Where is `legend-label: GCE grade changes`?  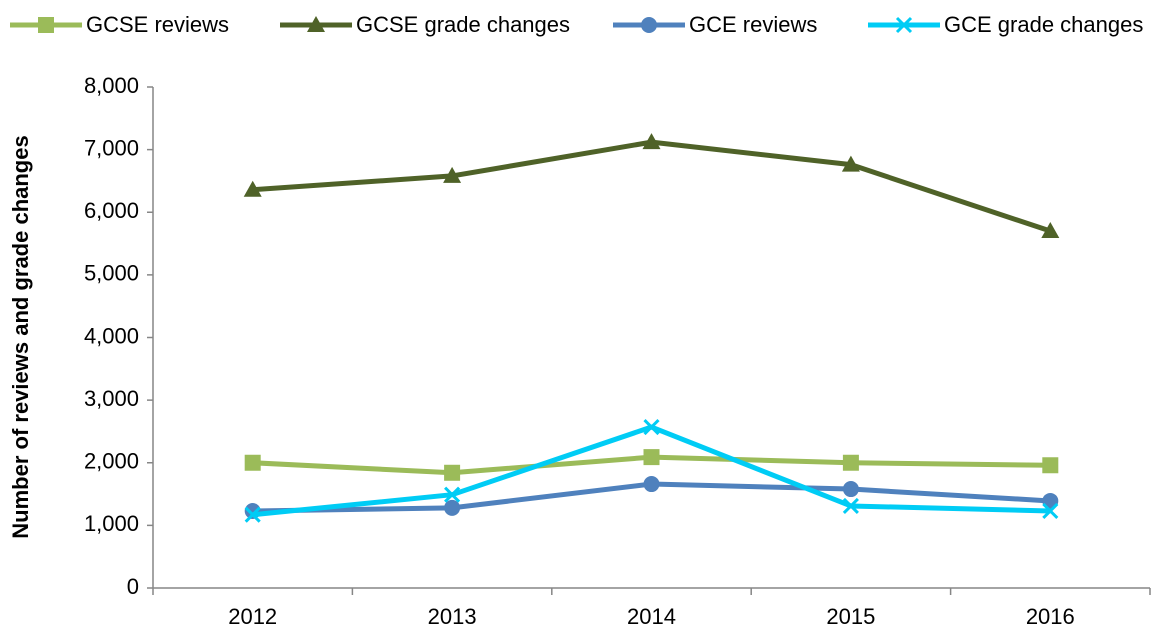
legend-label: GCE grade changes is located at coordinates (1043, 24).